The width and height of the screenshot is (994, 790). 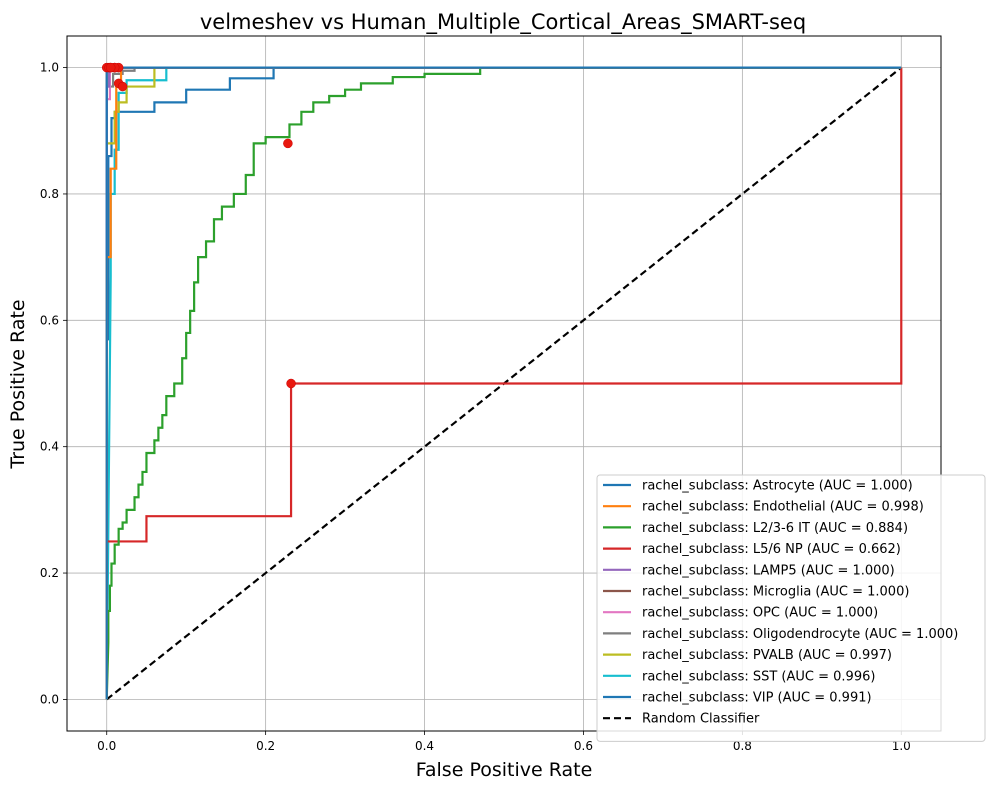 What do you see at coordinates (757, 698) in the screenshot?
I see `legend-entry-10: rachel_subclass: VIP (AUC = 0.991)` at bounding box center [757, 698].